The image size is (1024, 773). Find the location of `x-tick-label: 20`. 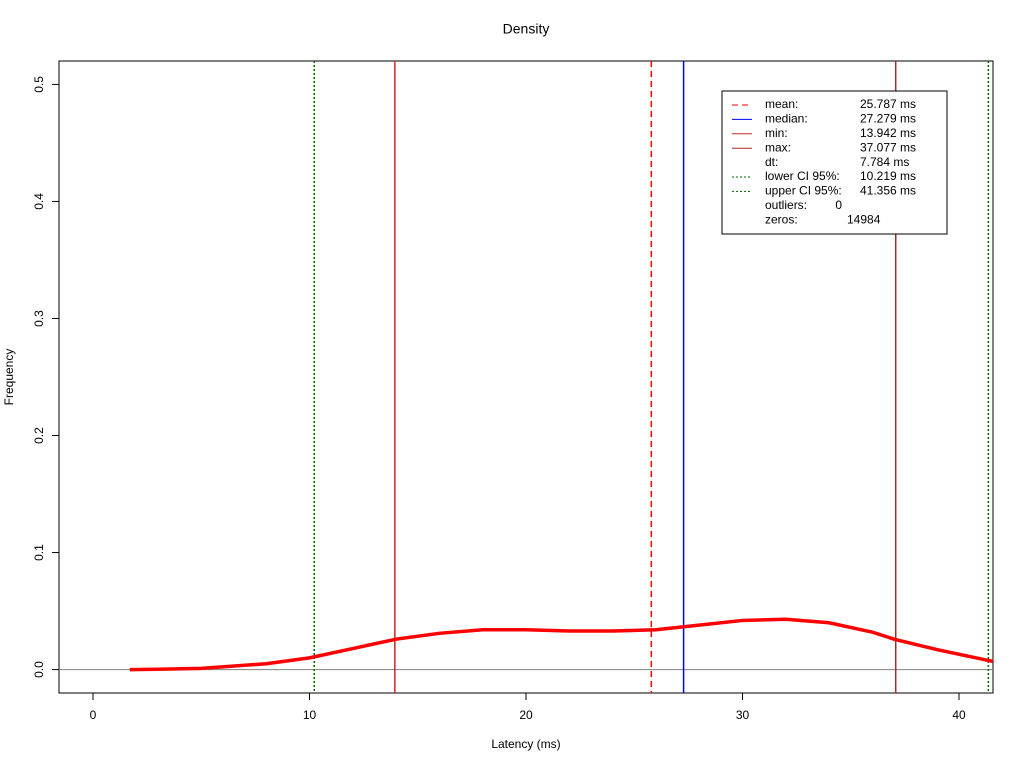

x-tick-label: 20 is located at coordinates (526, 715).